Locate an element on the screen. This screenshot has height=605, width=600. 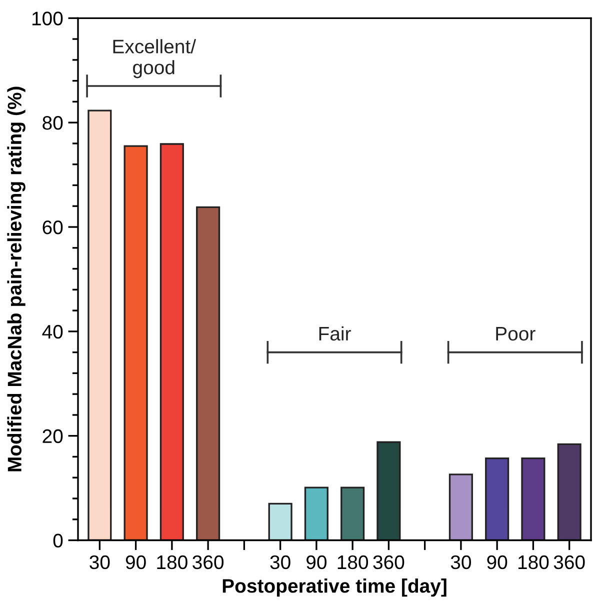
y-tick-label: 80 is located at coordinates (52, 123).